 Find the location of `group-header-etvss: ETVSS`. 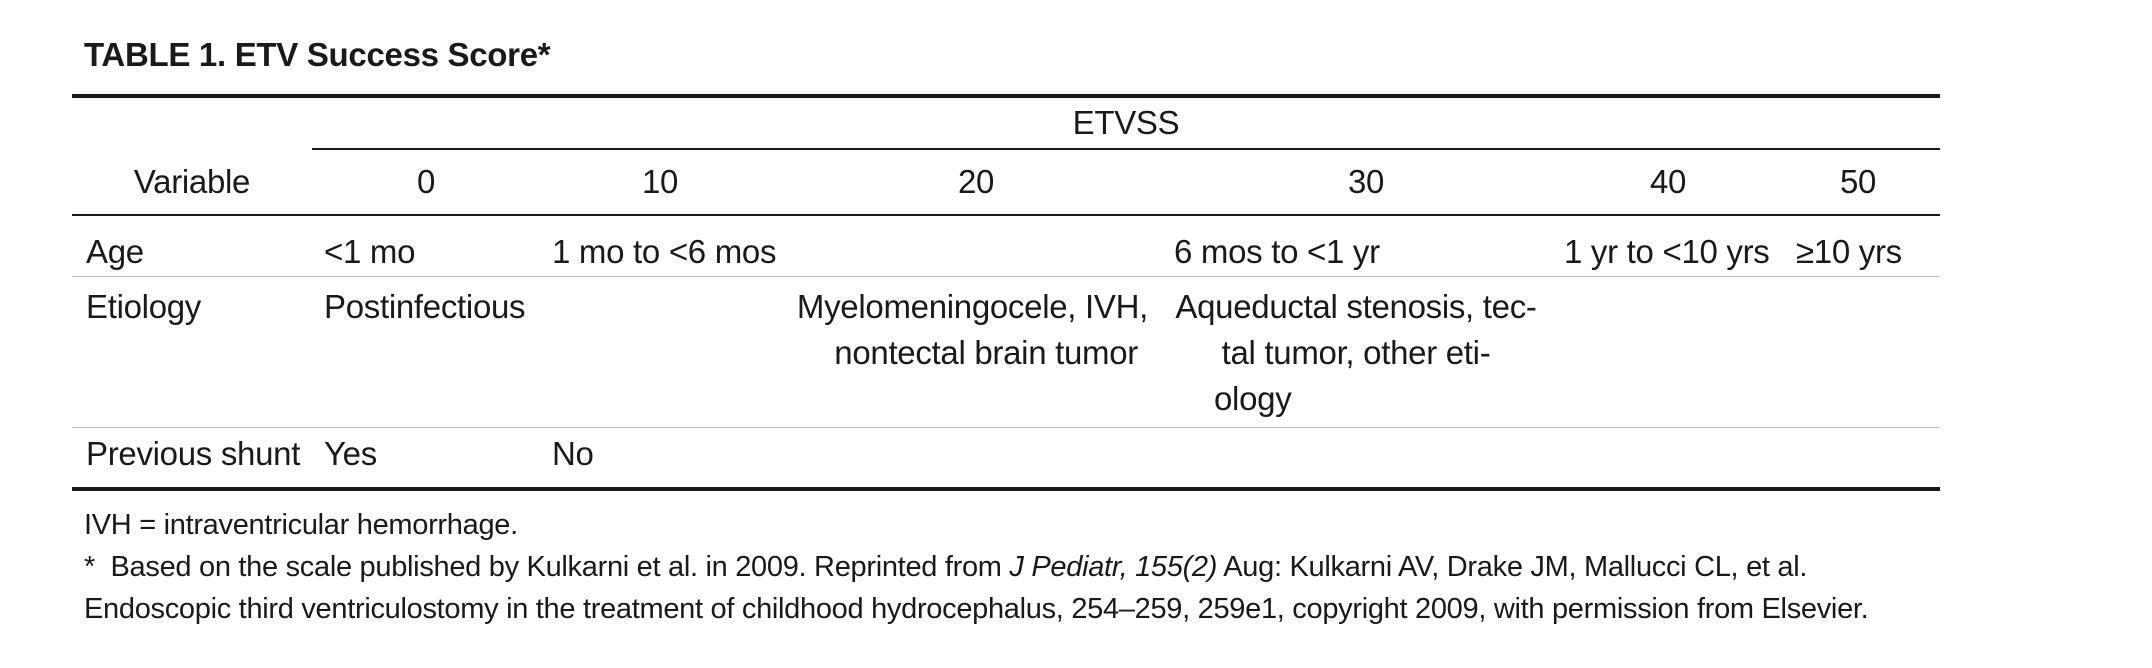

group-header-etvss: ETVSS is located at coordinates (1126, 122).